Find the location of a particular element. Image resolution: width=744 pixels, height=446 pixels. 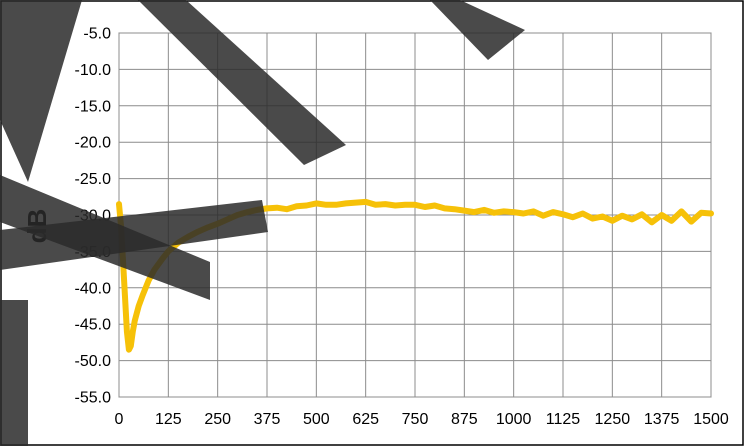

y-tick-label: -10.0 is located at coordinates (93, 70).